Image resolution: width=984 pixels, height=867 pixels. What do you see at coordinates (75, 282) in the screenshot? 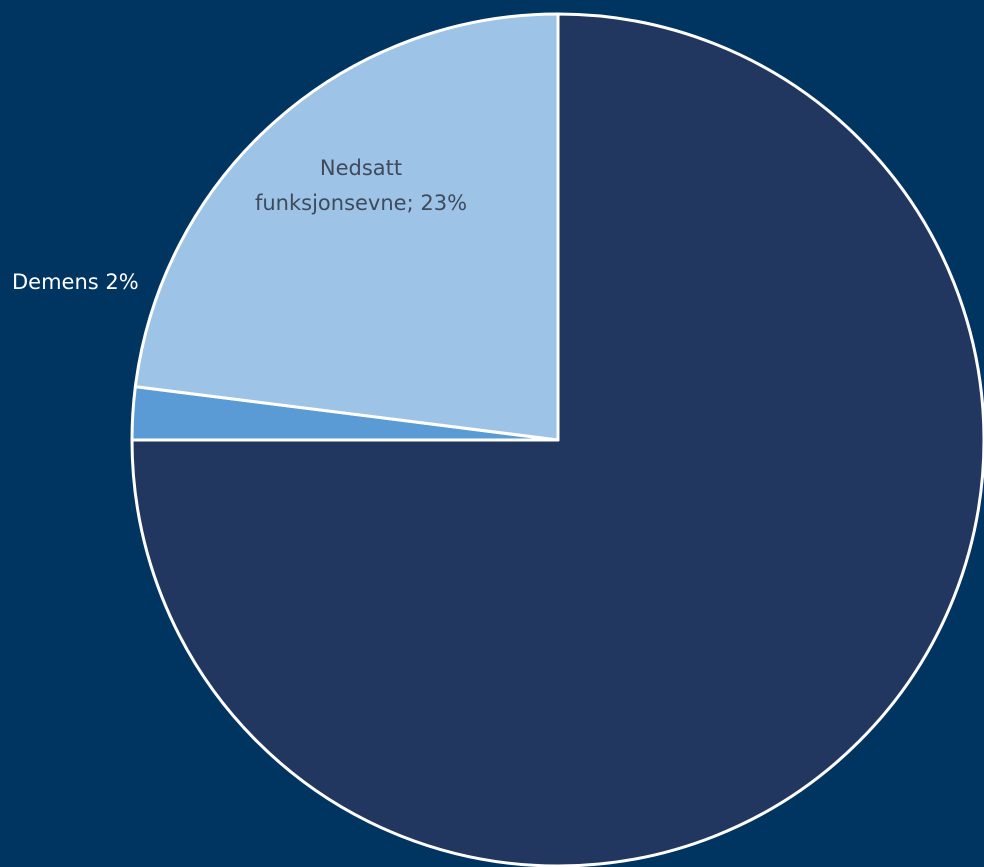
I see `slice-label-demens: Demens 2%` at bounding box center [75, 282].